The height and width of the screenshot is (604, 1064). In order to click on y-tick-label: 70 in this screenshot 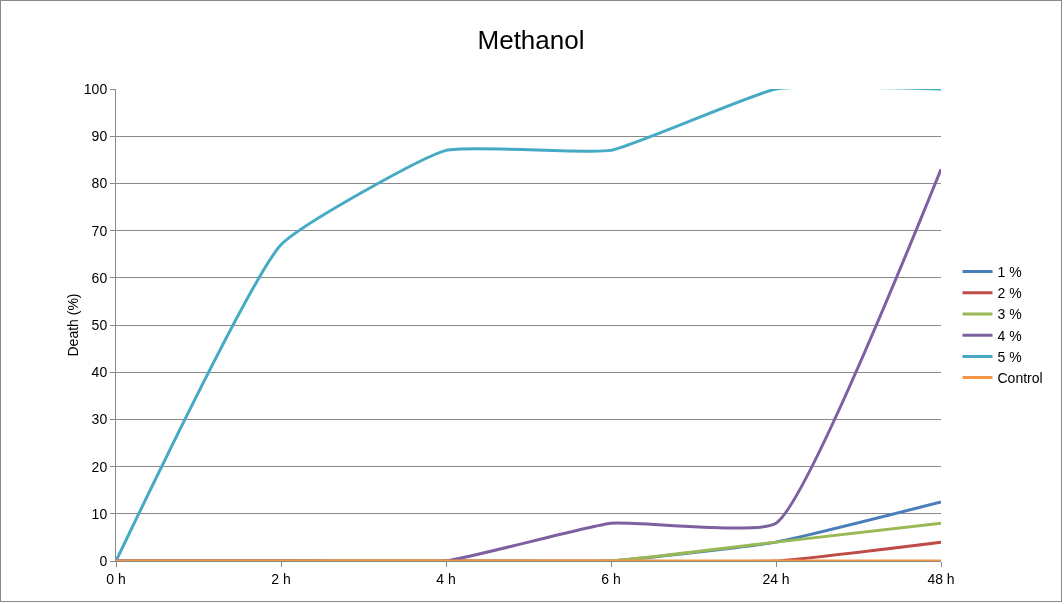, I will do `click(99, 230)`.